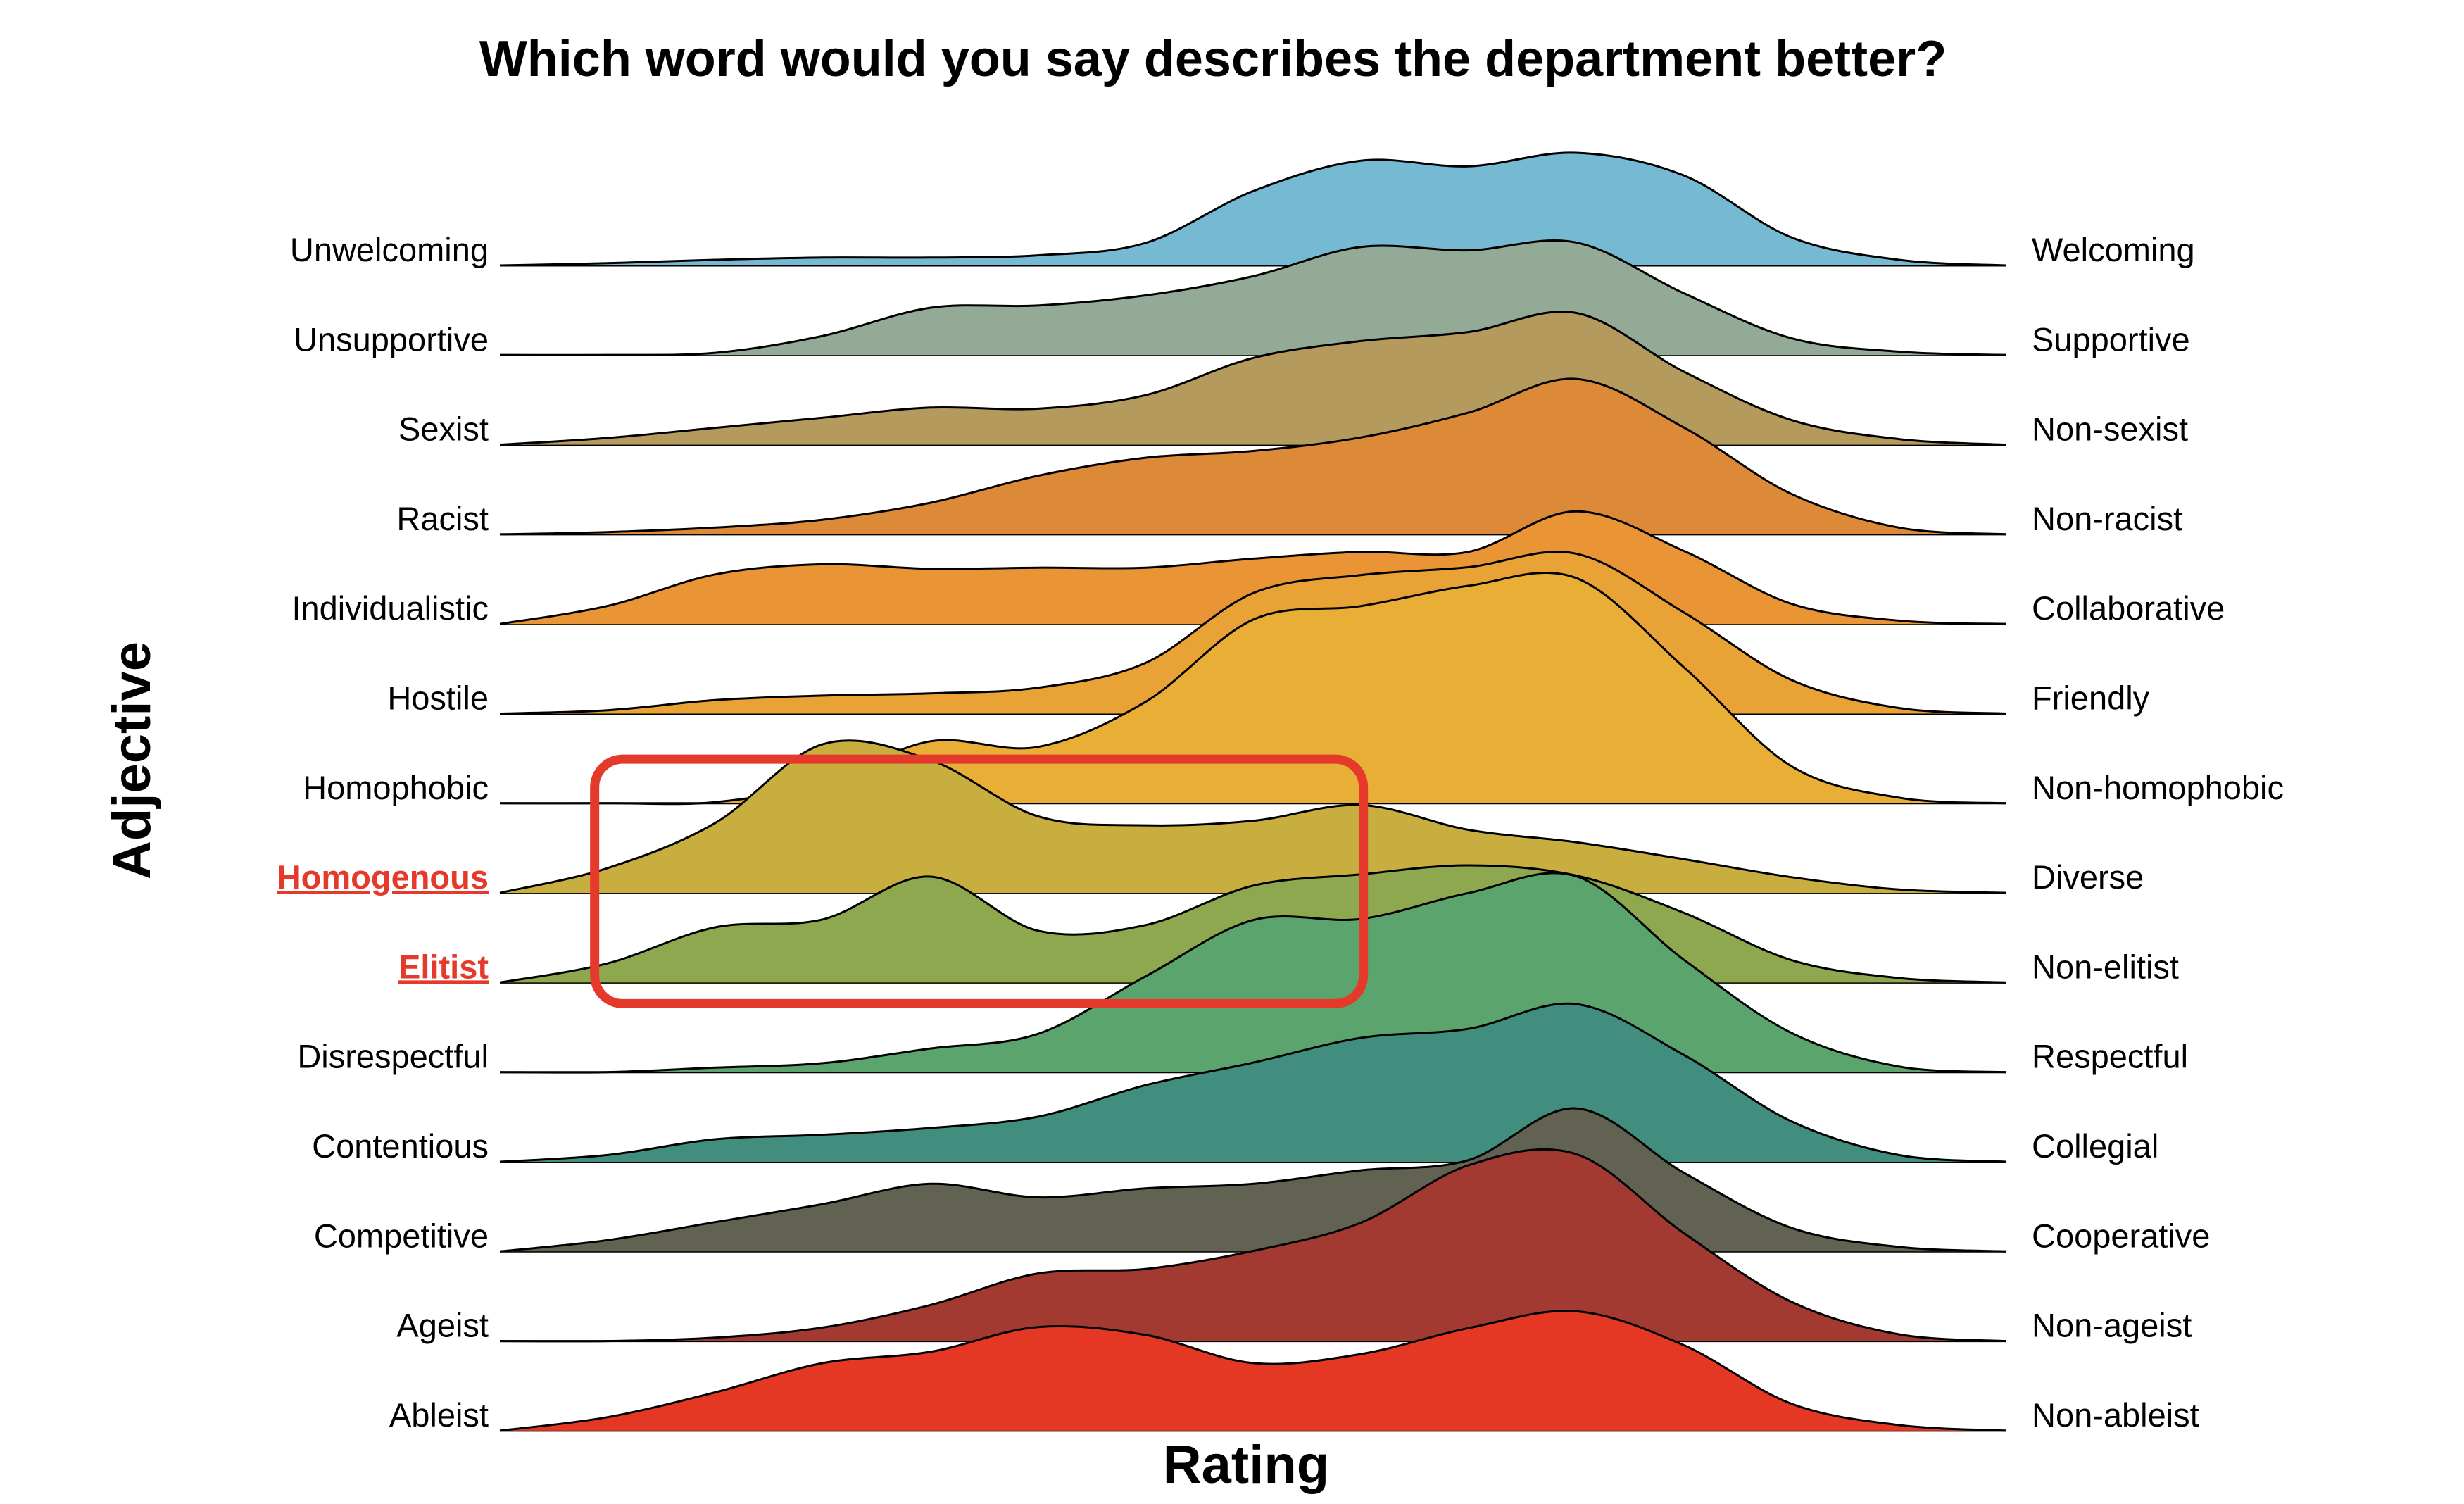 The width and height of the screenshot is (2464, 1504). Describe the element at coordinates (393, 1057) in the screenshot. I see `left-label-disrespectful: Disrespectful` at that location.